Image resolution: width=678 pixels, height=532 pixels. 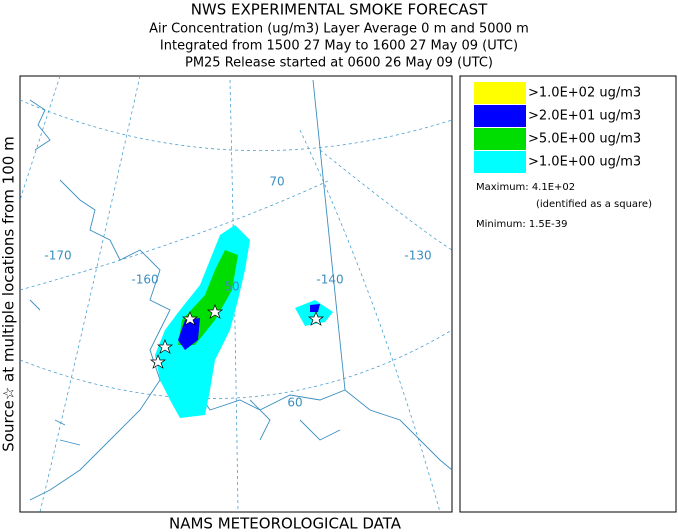 What do you see at coordinates (339, 10) in the screenshot?
I see `title: NWS EXPERIMENTAL SMOKE FORECAST` at bounding box center [339, 10].